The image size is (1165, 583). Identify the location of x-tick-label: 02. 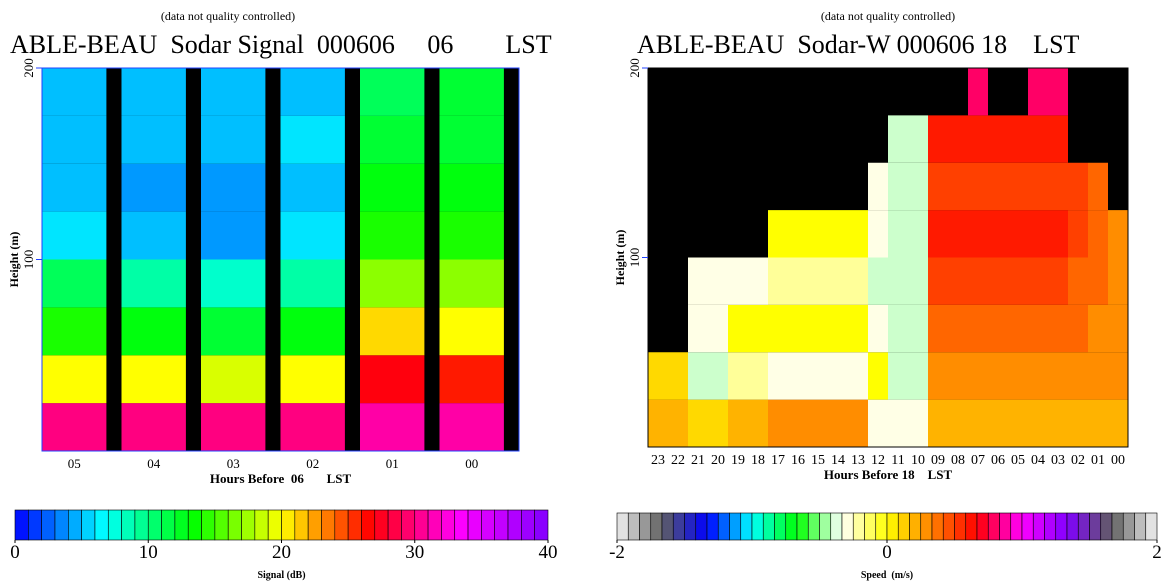
(312, 463).